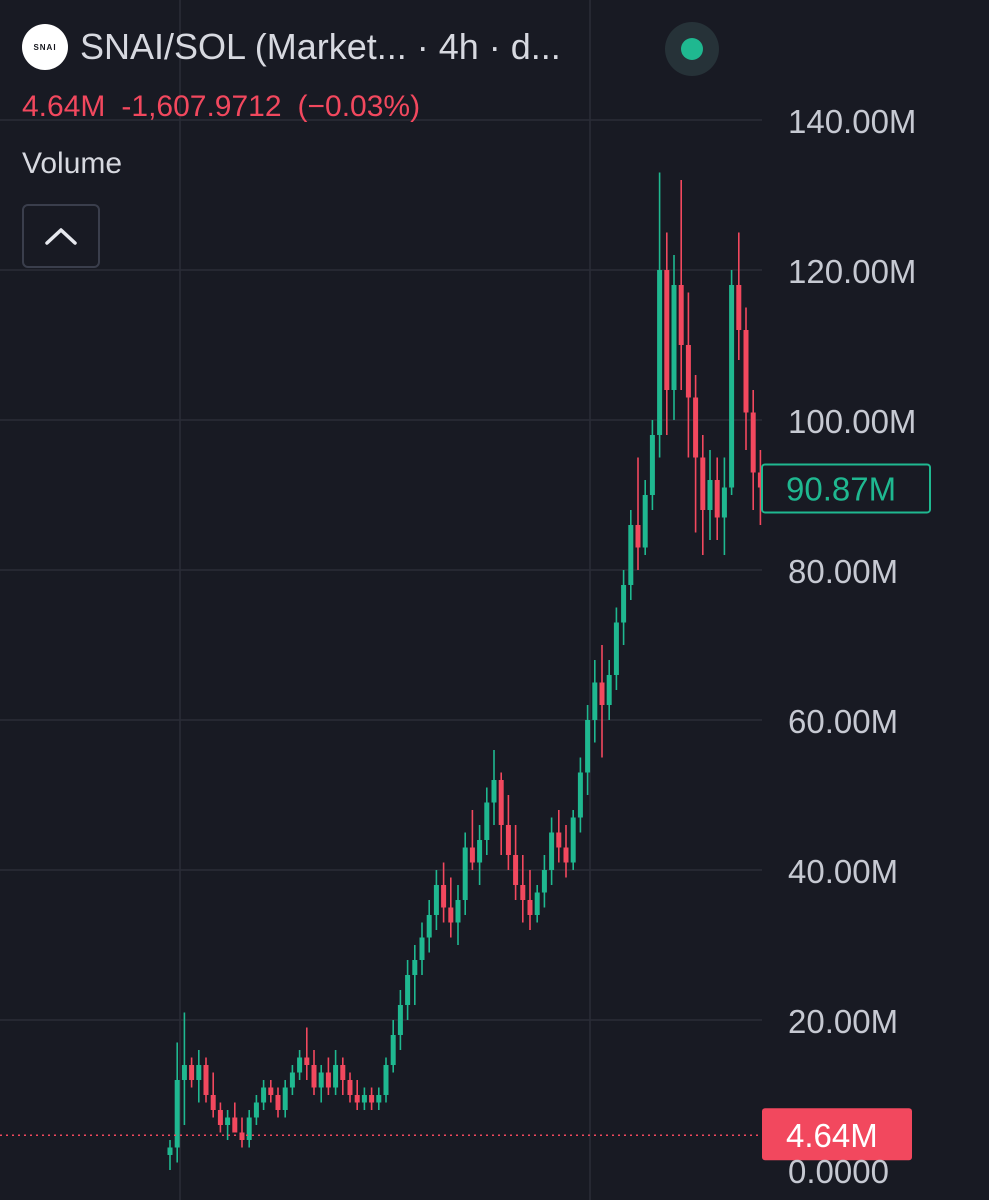  I want to click on legend-change-pct: (−0.03%), so click(359, 106).